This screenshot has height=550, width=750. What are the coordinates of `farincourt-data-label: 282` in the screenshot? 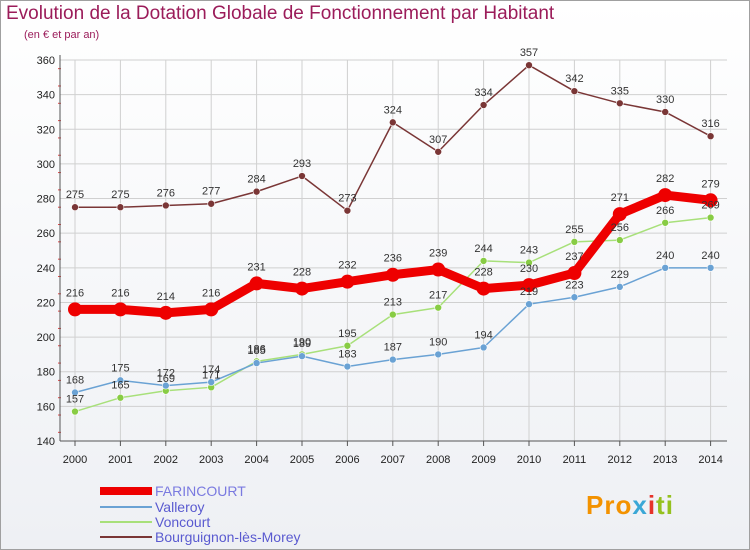 It's located at (665, 179).